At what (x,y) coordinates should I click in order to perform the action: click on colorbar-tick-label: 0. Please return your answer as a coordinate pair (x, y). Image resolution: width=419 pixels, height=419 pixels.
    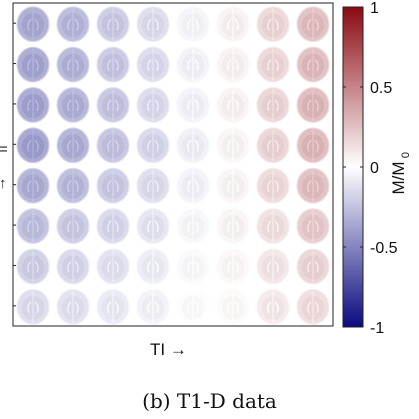
    Looking at the image, I should click on (374, 168).